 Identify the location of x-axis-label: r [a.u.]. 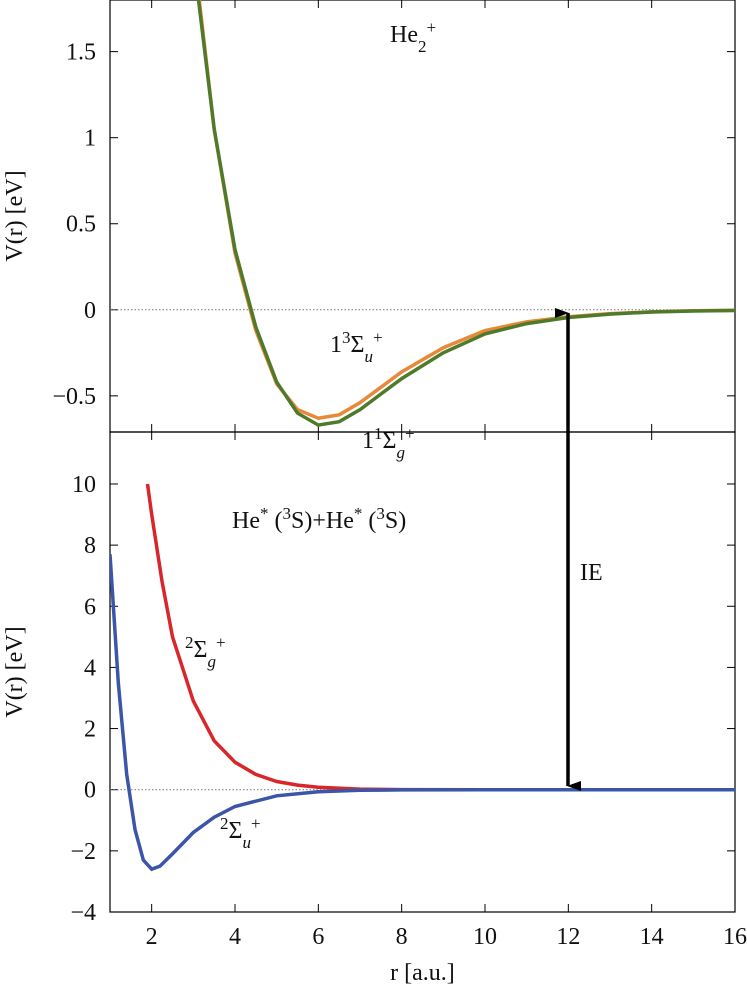
(422, 973).